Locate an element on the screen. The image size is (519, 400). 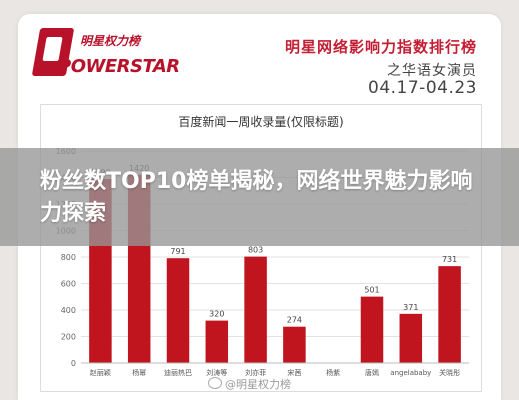
data-label: 803 is located at coordinates (255, 250).